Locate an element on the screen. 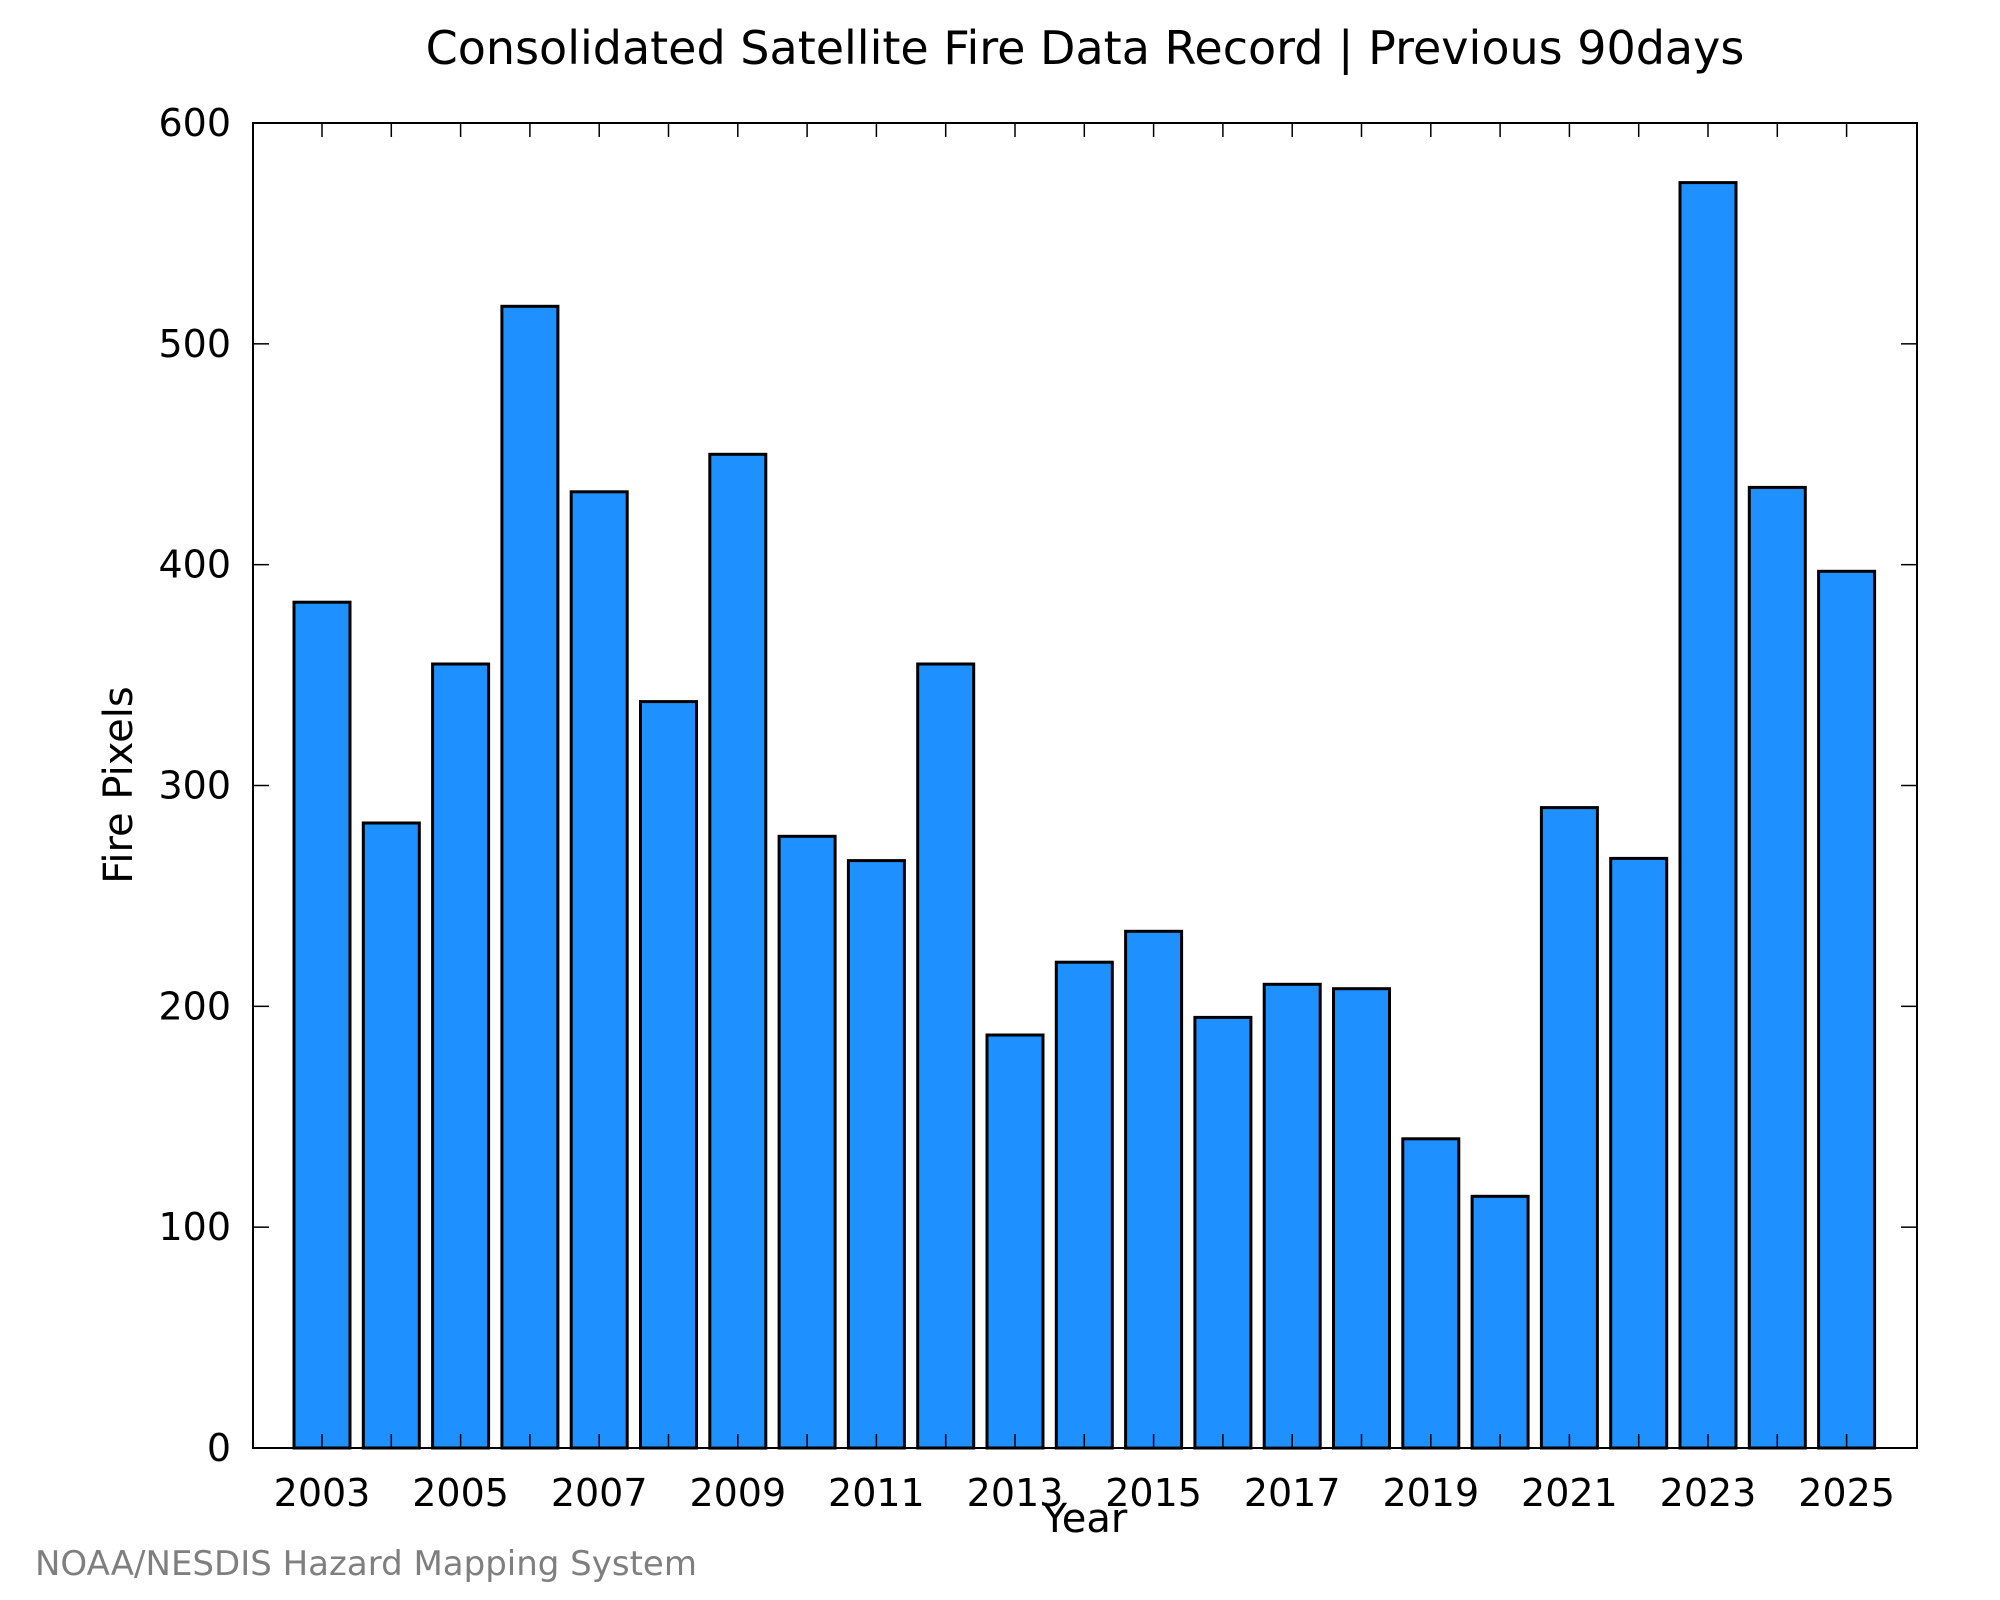 This screenshot has height=1600, width=2000. bar-2018 is located at coordinates (1361, 1218).